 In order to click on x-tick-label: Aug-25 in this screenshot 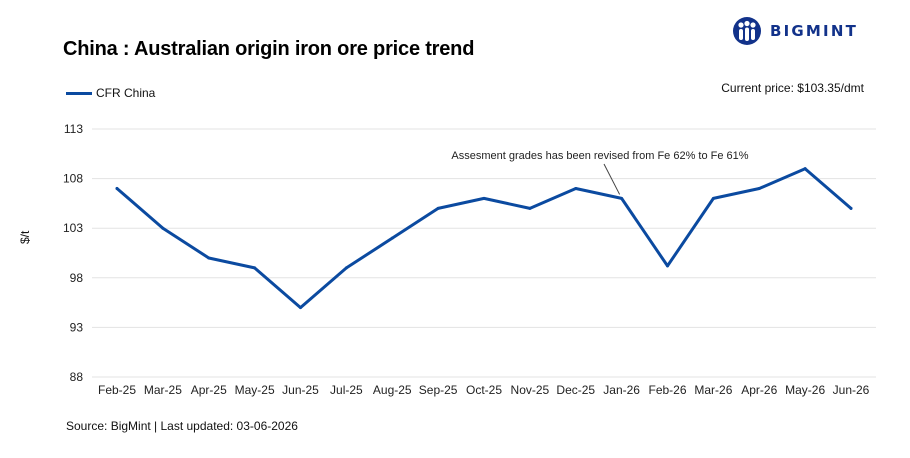, I will do `click(392, 390)`.